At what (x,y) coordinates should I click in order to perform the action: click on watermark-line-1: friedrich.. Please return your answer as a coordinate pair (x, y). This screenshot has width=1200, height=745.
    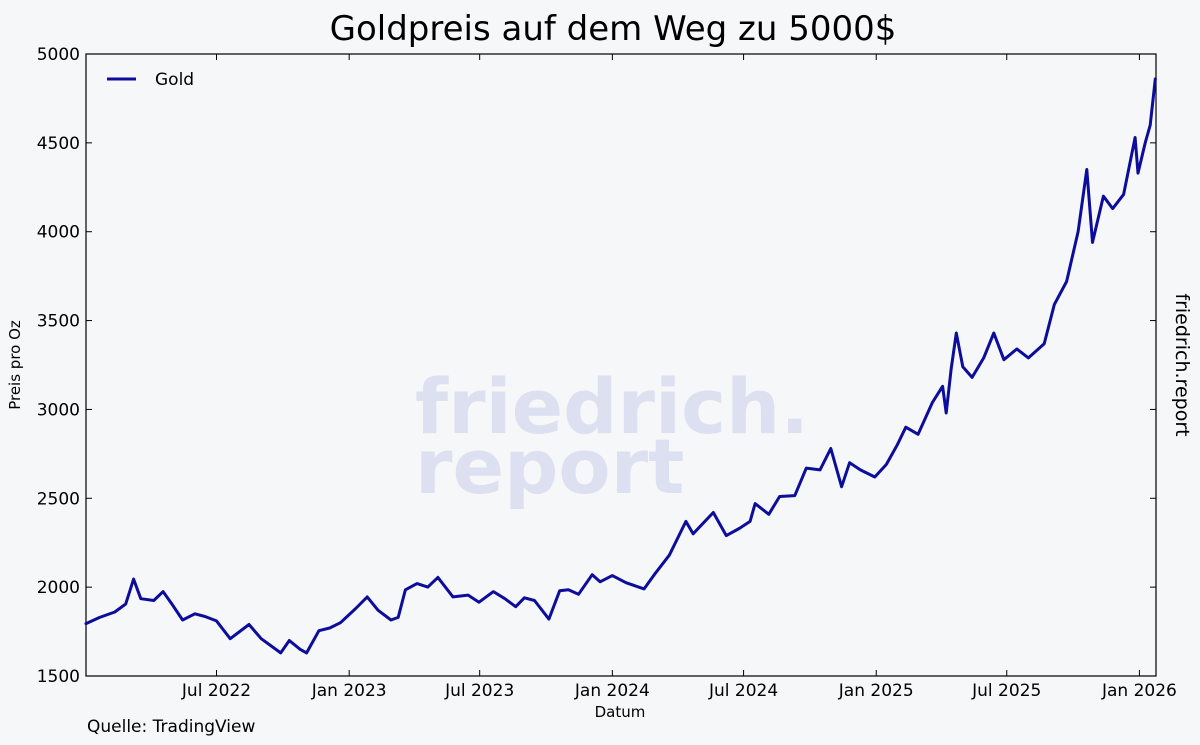
    Looking at the image, I should click on (612, 406).